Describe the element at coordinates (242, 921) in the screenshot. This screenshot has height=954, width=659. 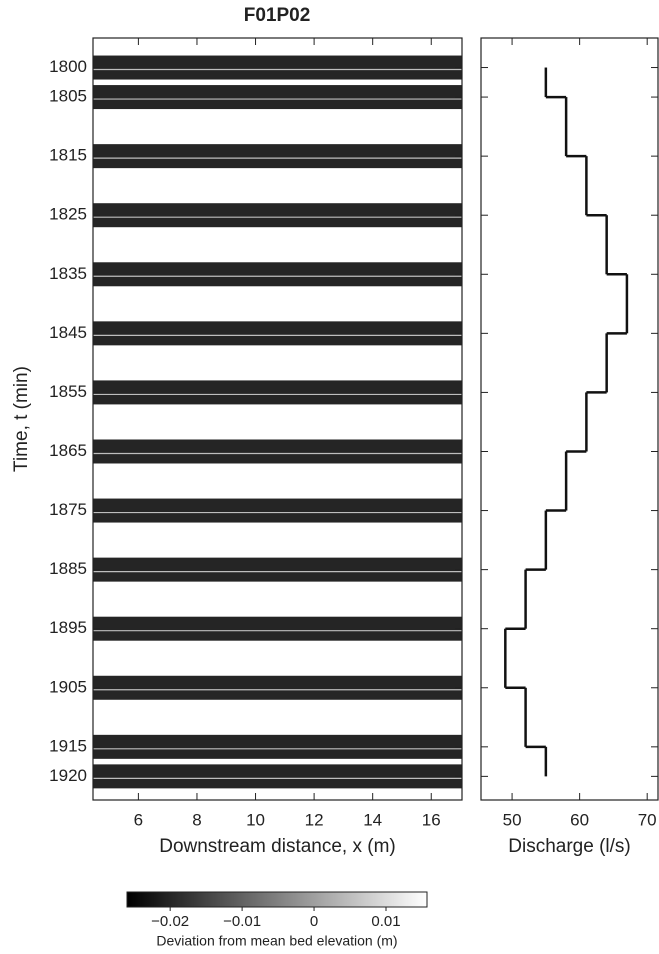
I see `colorbar-tick-label: −0.01` at that location.